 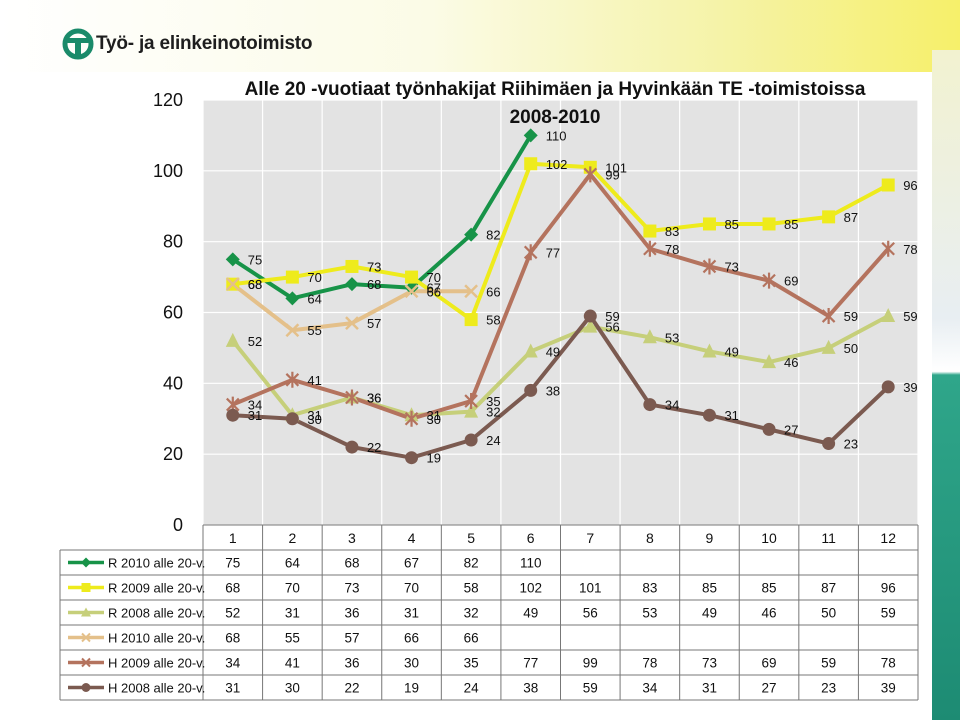 I want to click on table-cell-value: 23, so click(x=828, y=688).